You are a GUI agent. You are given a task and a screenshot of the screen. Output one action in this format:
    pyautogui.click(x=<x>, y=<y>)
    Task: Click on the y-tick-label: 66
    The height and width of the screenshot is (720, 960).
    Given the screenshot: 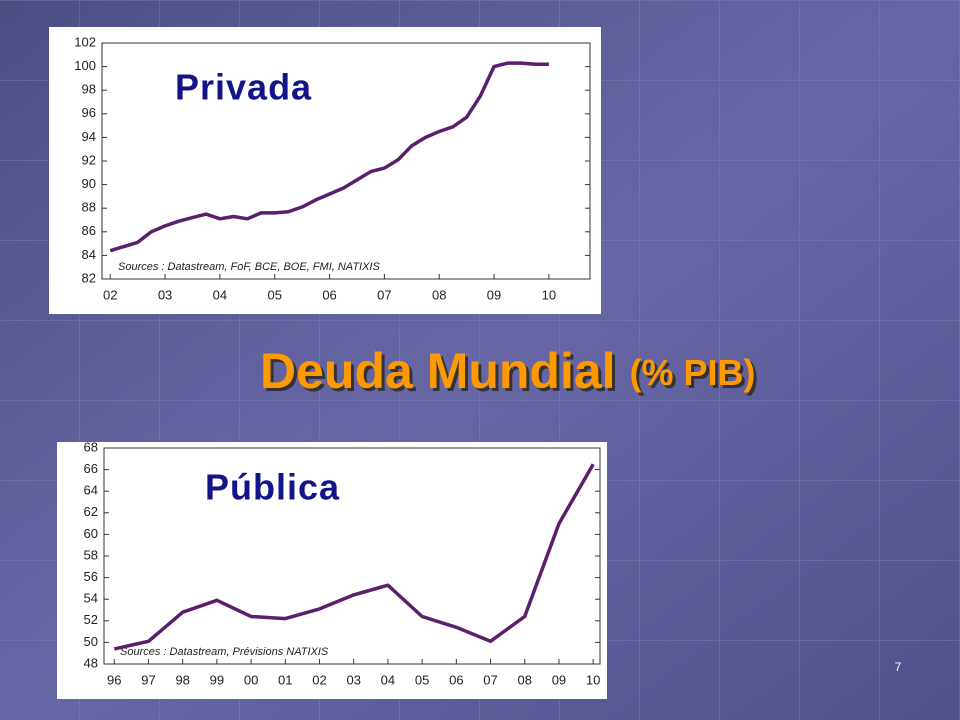 What is the action you would take?
    pyautogui.click(x=91, y=468)
    